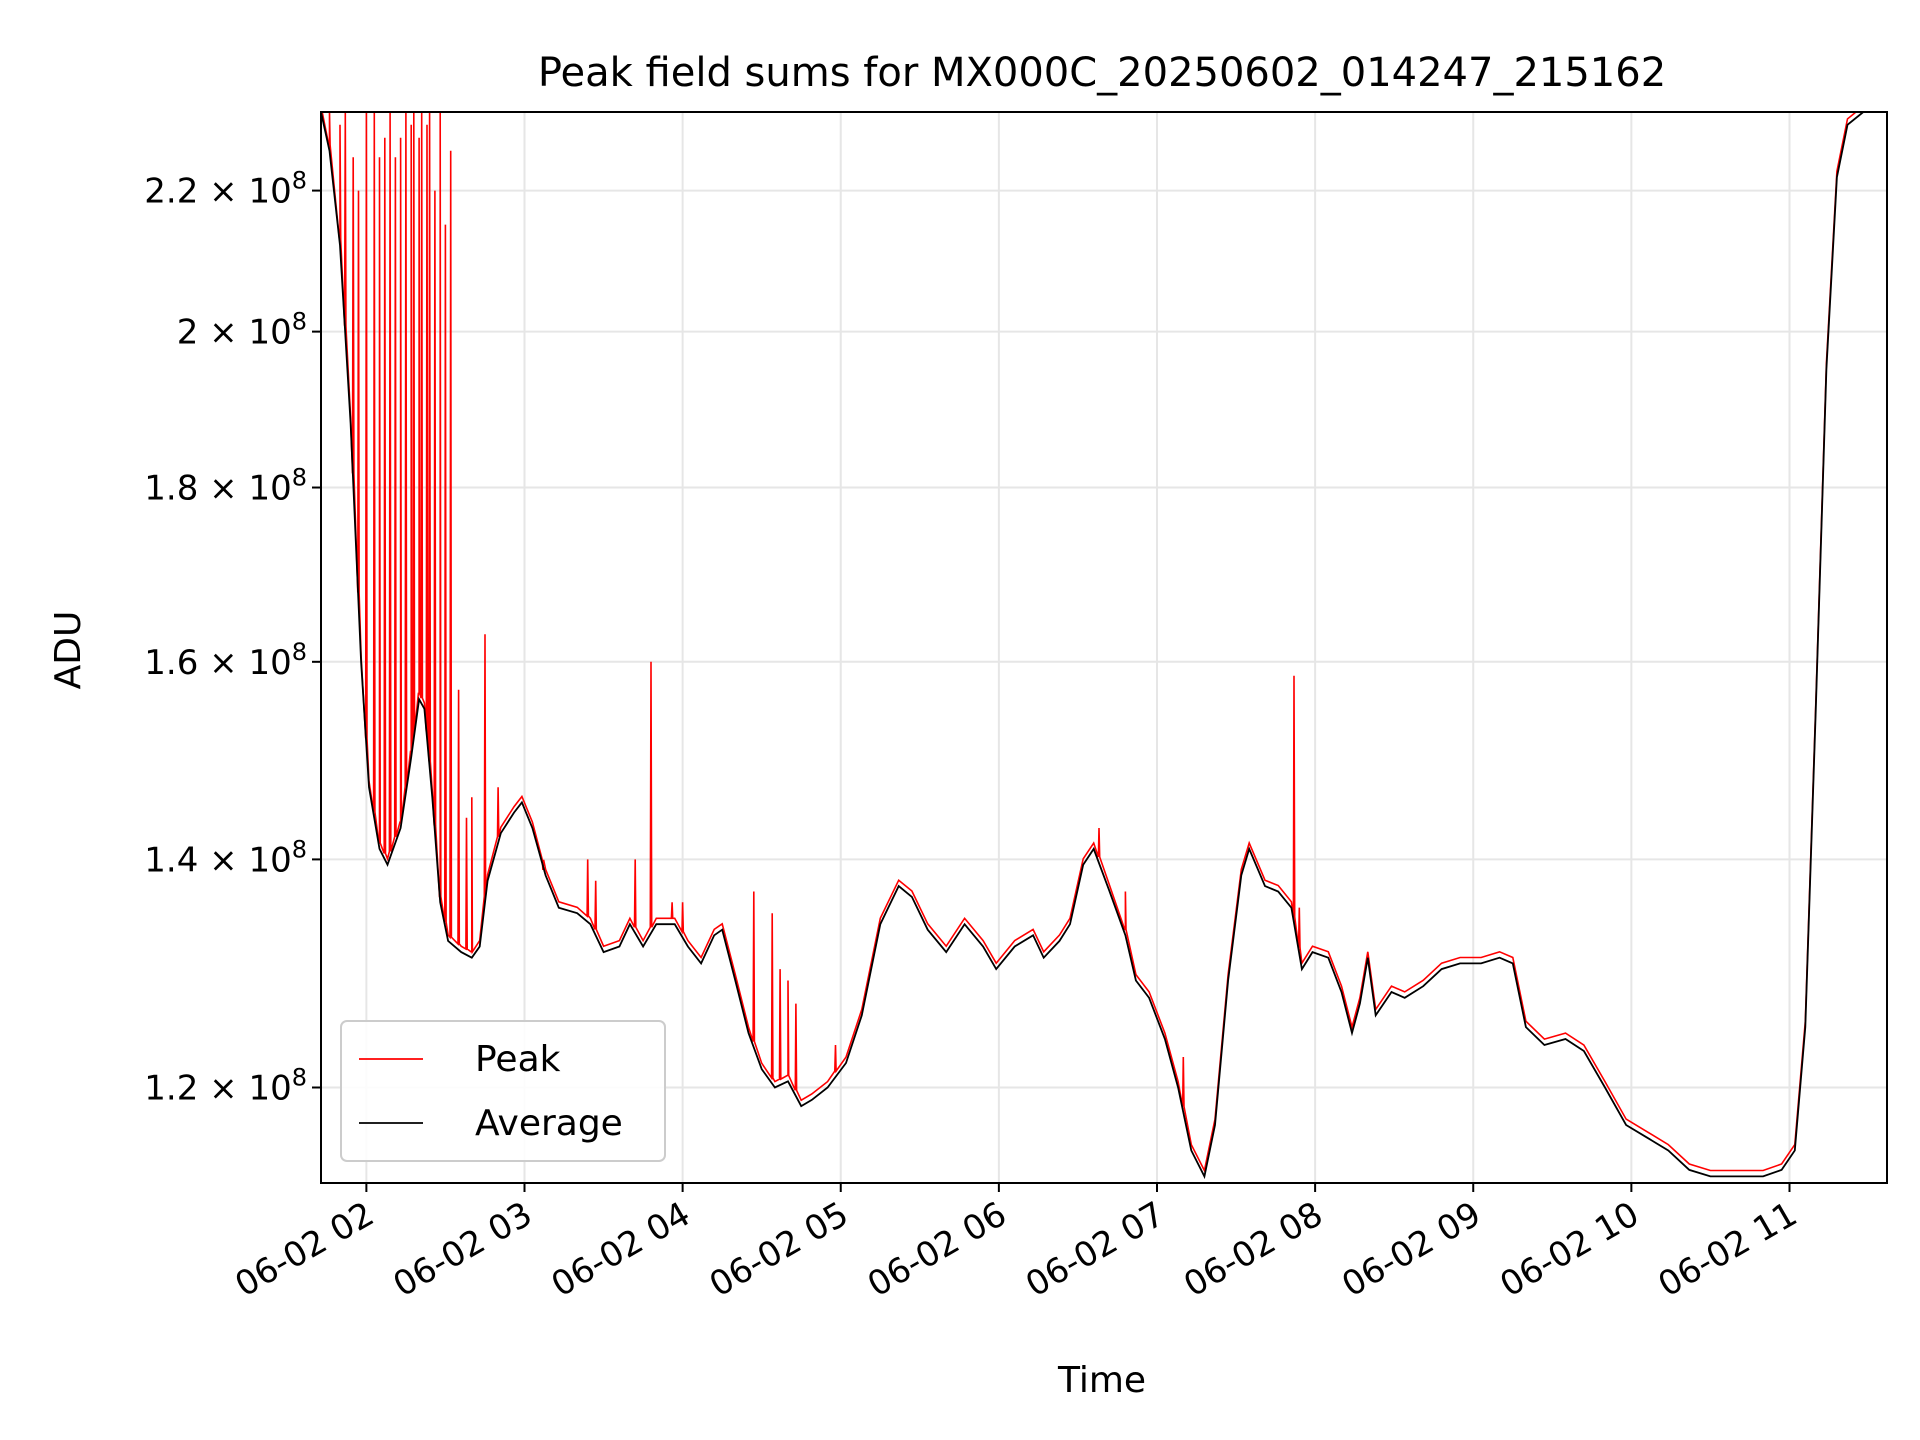 This screenshot has height=1440, width=1920. What do you see at coordinates (1101, 1380) in the screenshot?
I see `x-axis-label: Time` at bounding box center [1101, 1380].